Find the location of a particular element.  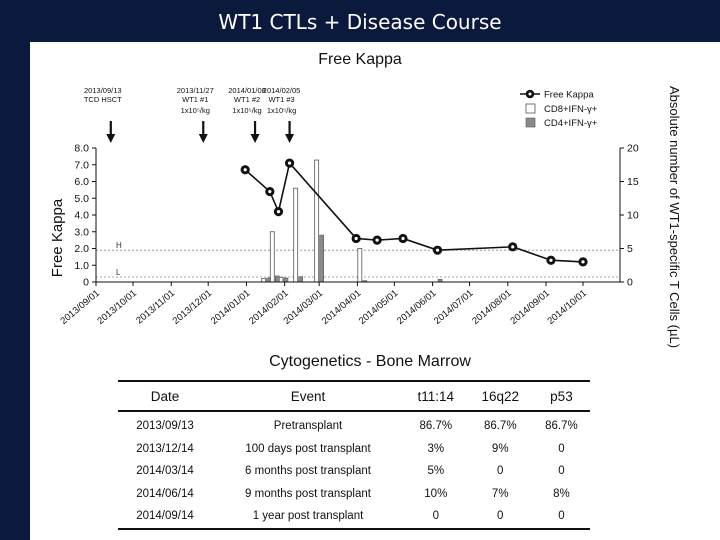

cell-p53: 8% is located at coordinates (561, 493).